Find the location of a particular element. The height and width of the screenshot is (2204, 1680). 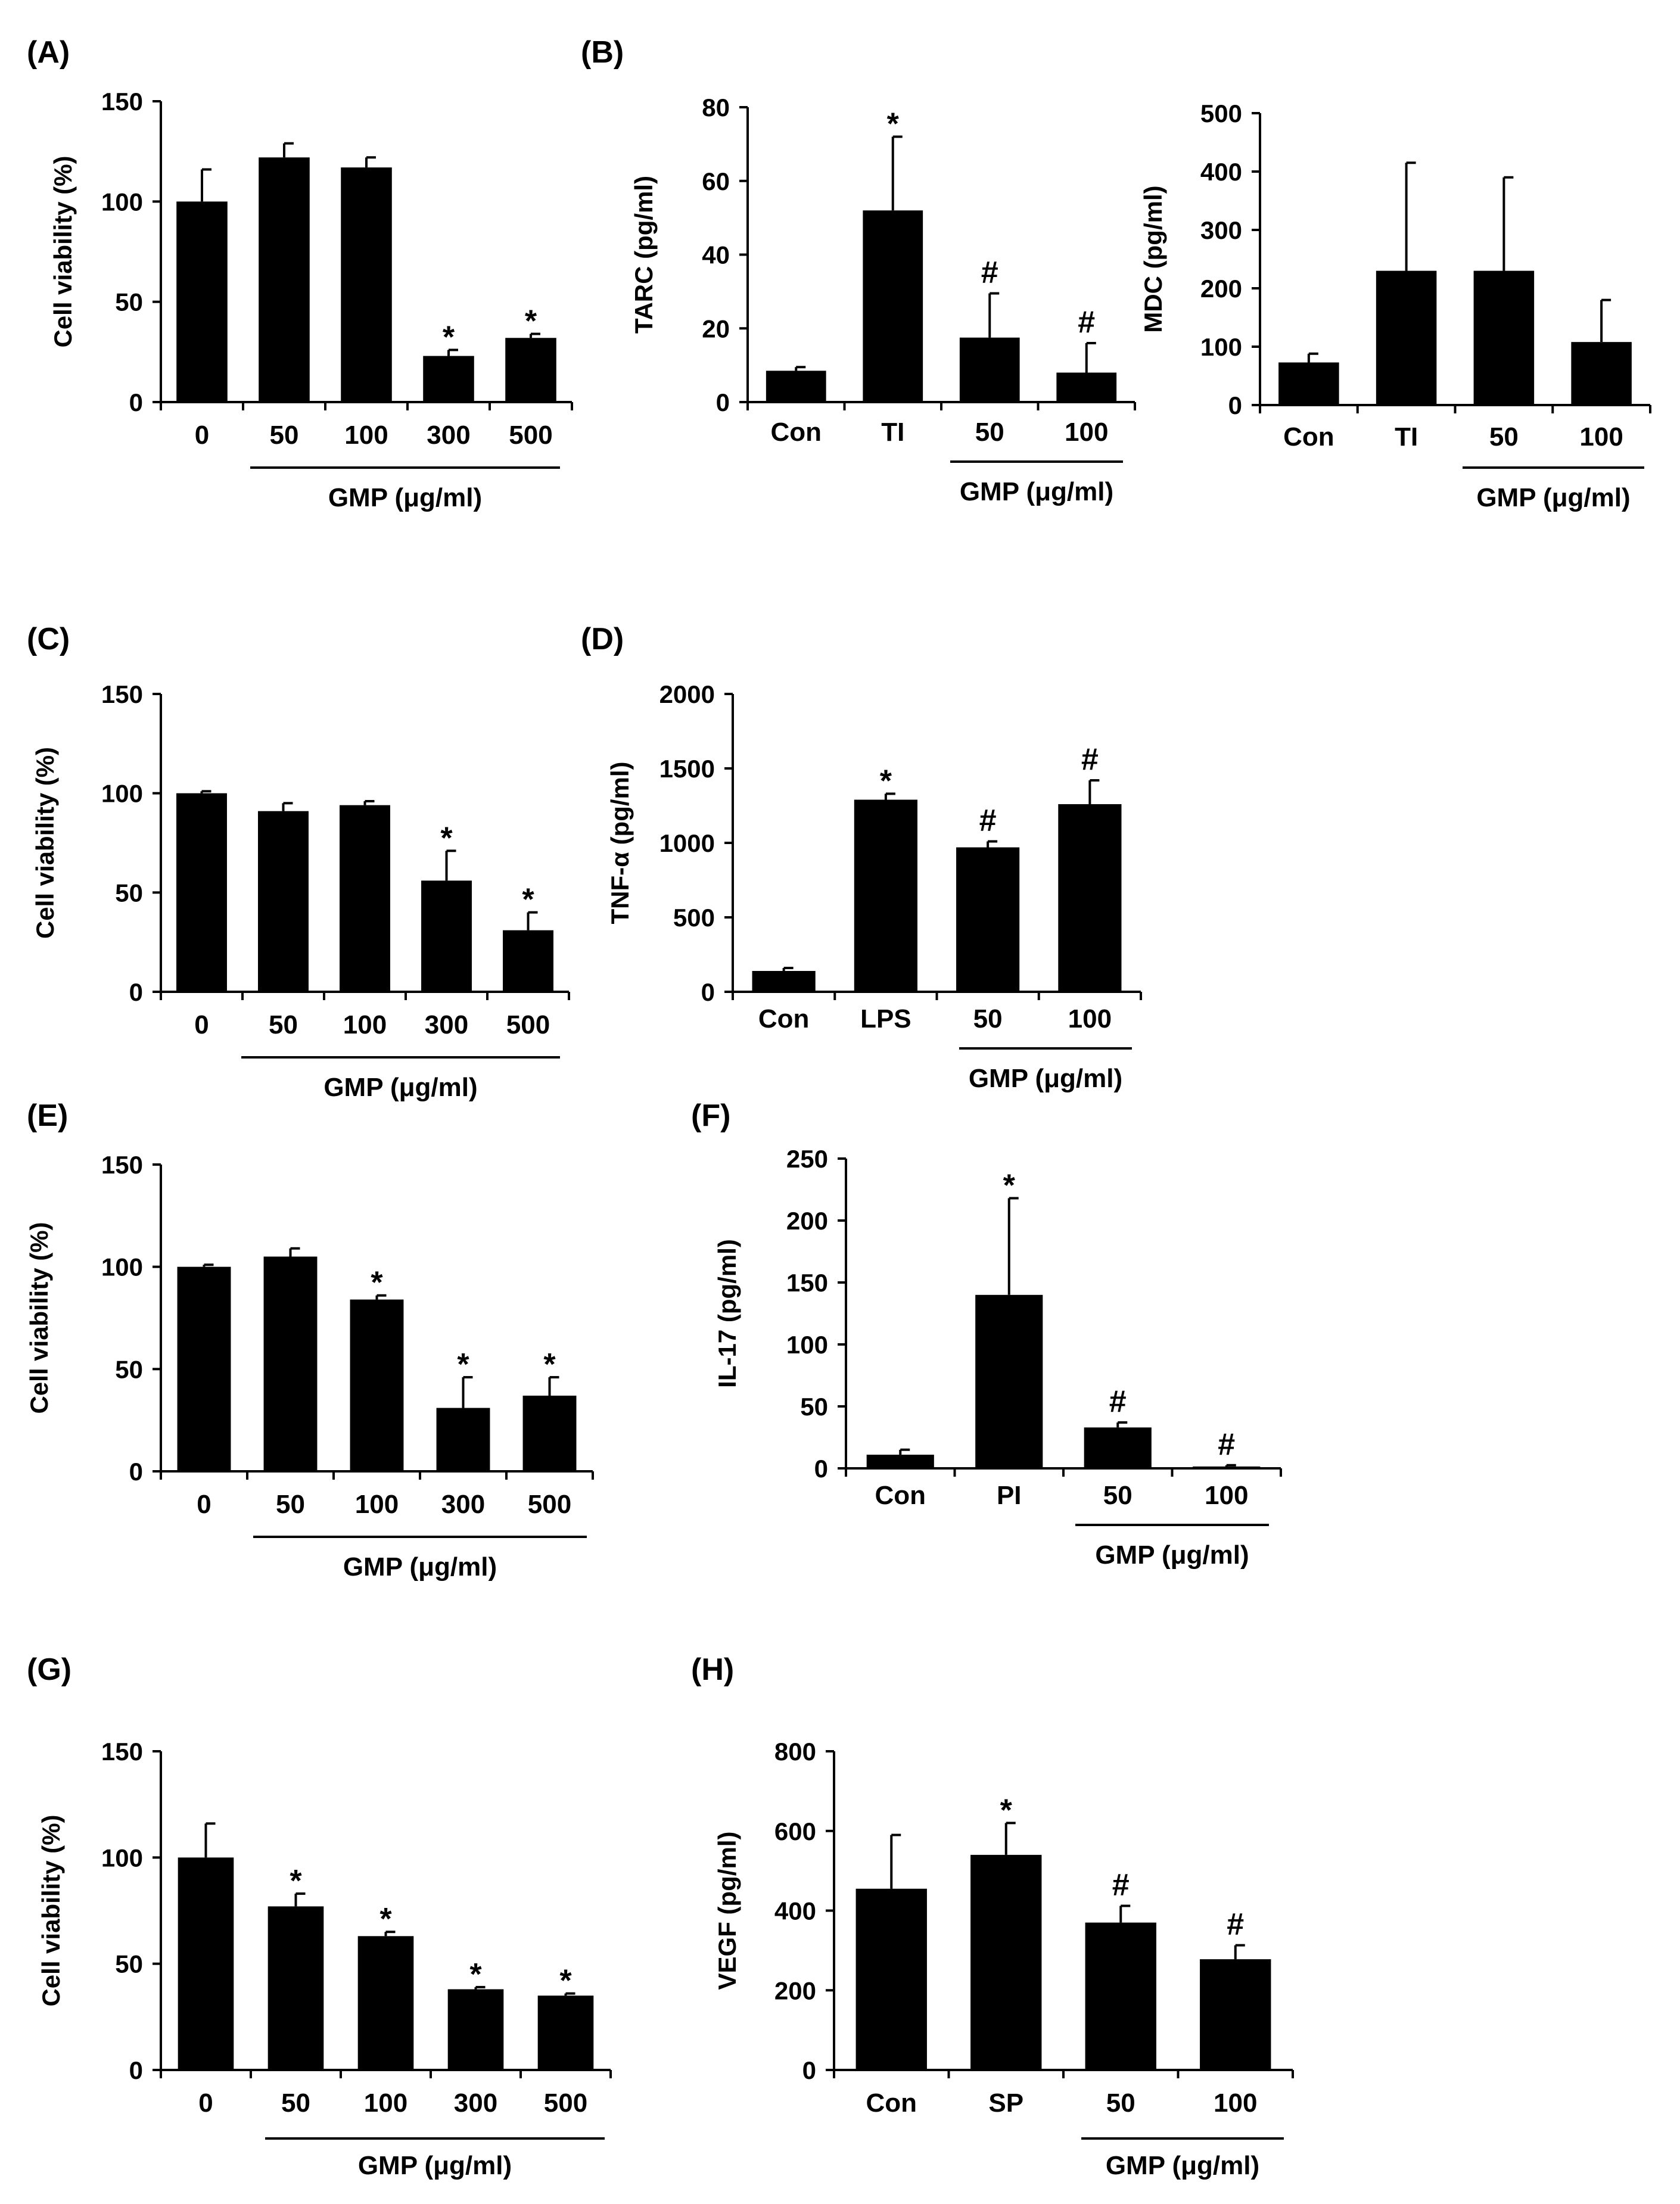

y-tick-label: 60 is located at coordinates (716, 181).